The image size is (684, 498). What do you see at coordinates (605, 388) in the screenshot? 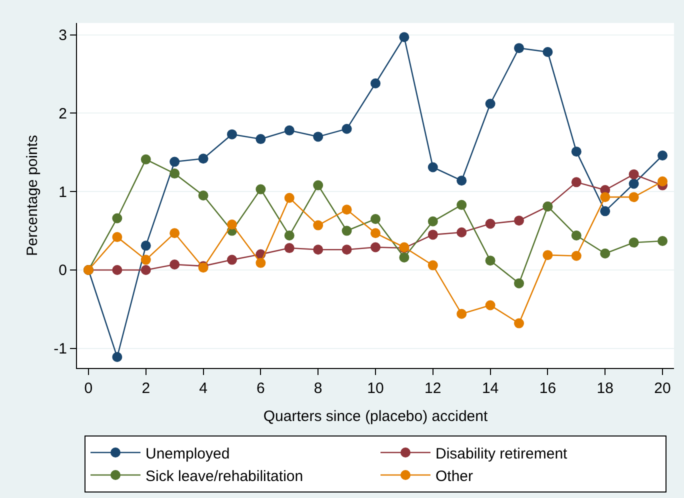
I see `x-tick-label: 18` at bounding box center [605, 388].